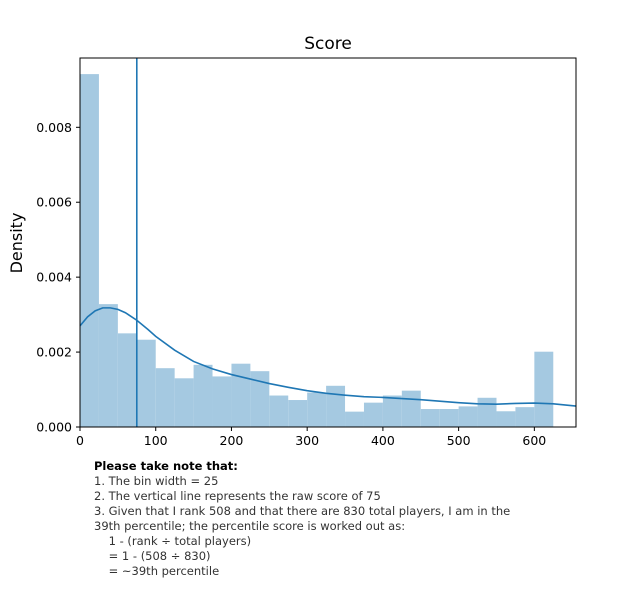 This screenshot has width=640, height=600. I want to click on x-tick-label: 200, so click(232, 440).